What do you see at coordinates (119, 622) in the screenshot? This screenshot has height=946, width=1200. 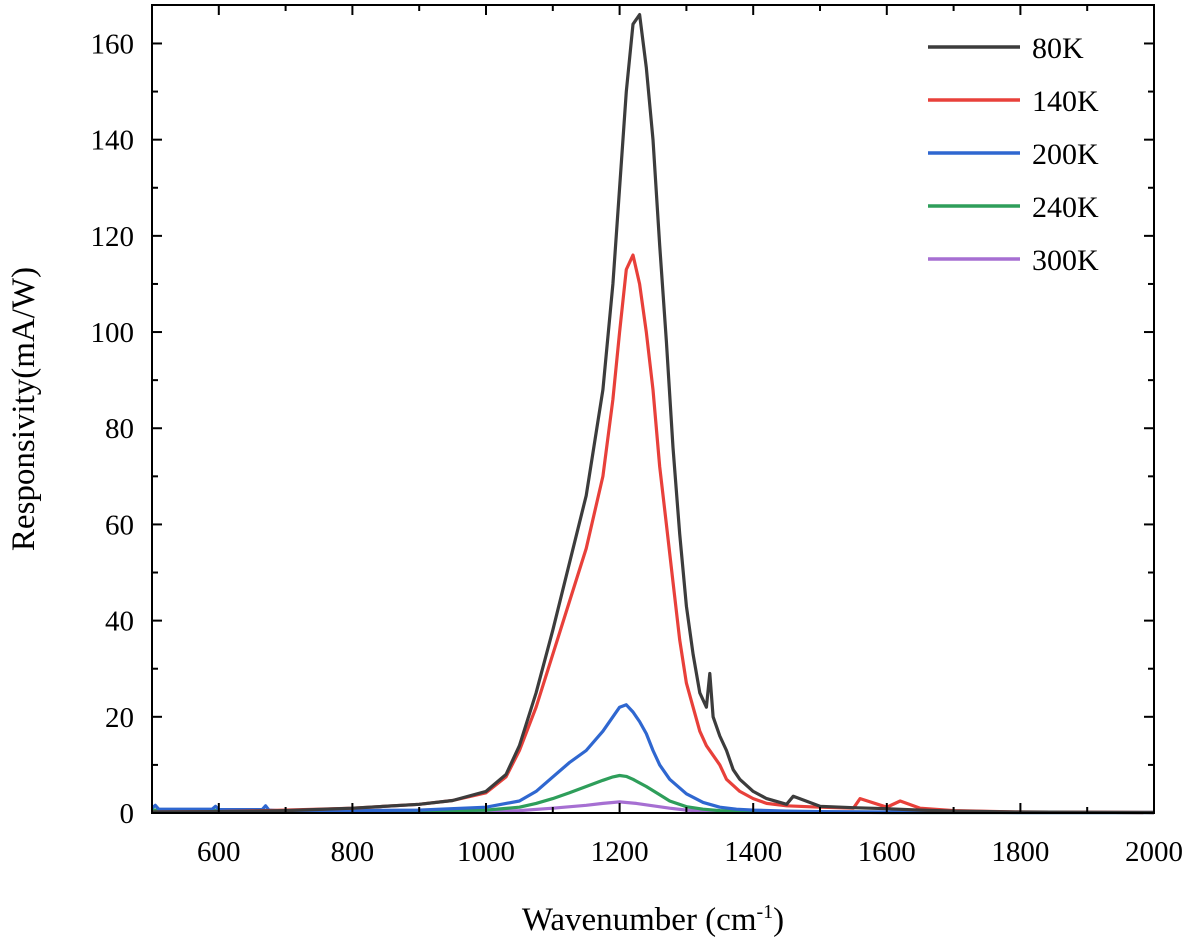 I see `y-tick-label: 40` at bounding box center [119, 622].